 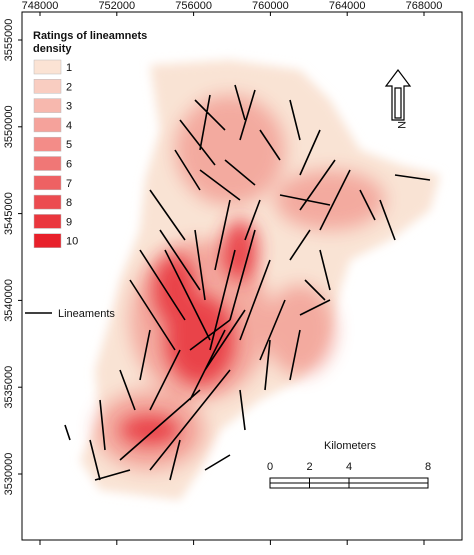 What do you see at coordinates (350, 446) in the screenshot?
I see `scale-title: Kilometers` at bounding box center [350, 446].